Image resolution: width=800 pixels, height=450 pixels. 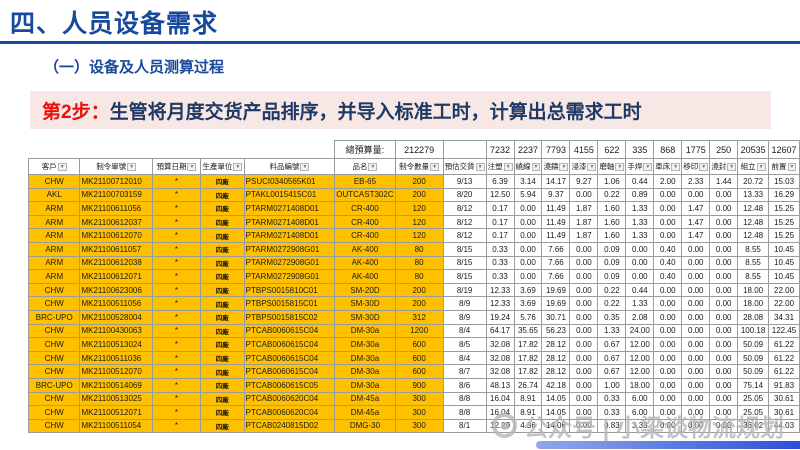 I want to click on cell-r0-c2: *, so click(x=176, y=181).